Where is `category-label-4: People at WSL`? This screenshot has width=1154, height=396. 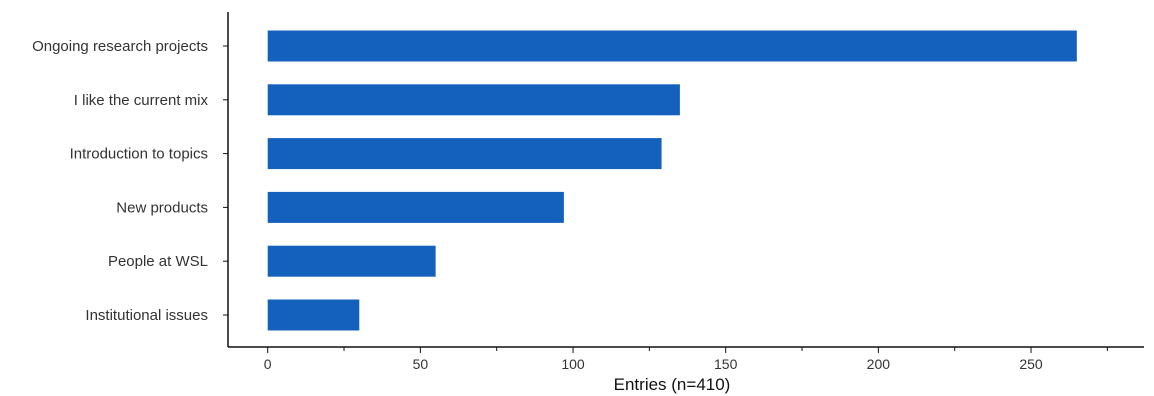 category-label-4: People at WSL is located at coordinates (158, 261).